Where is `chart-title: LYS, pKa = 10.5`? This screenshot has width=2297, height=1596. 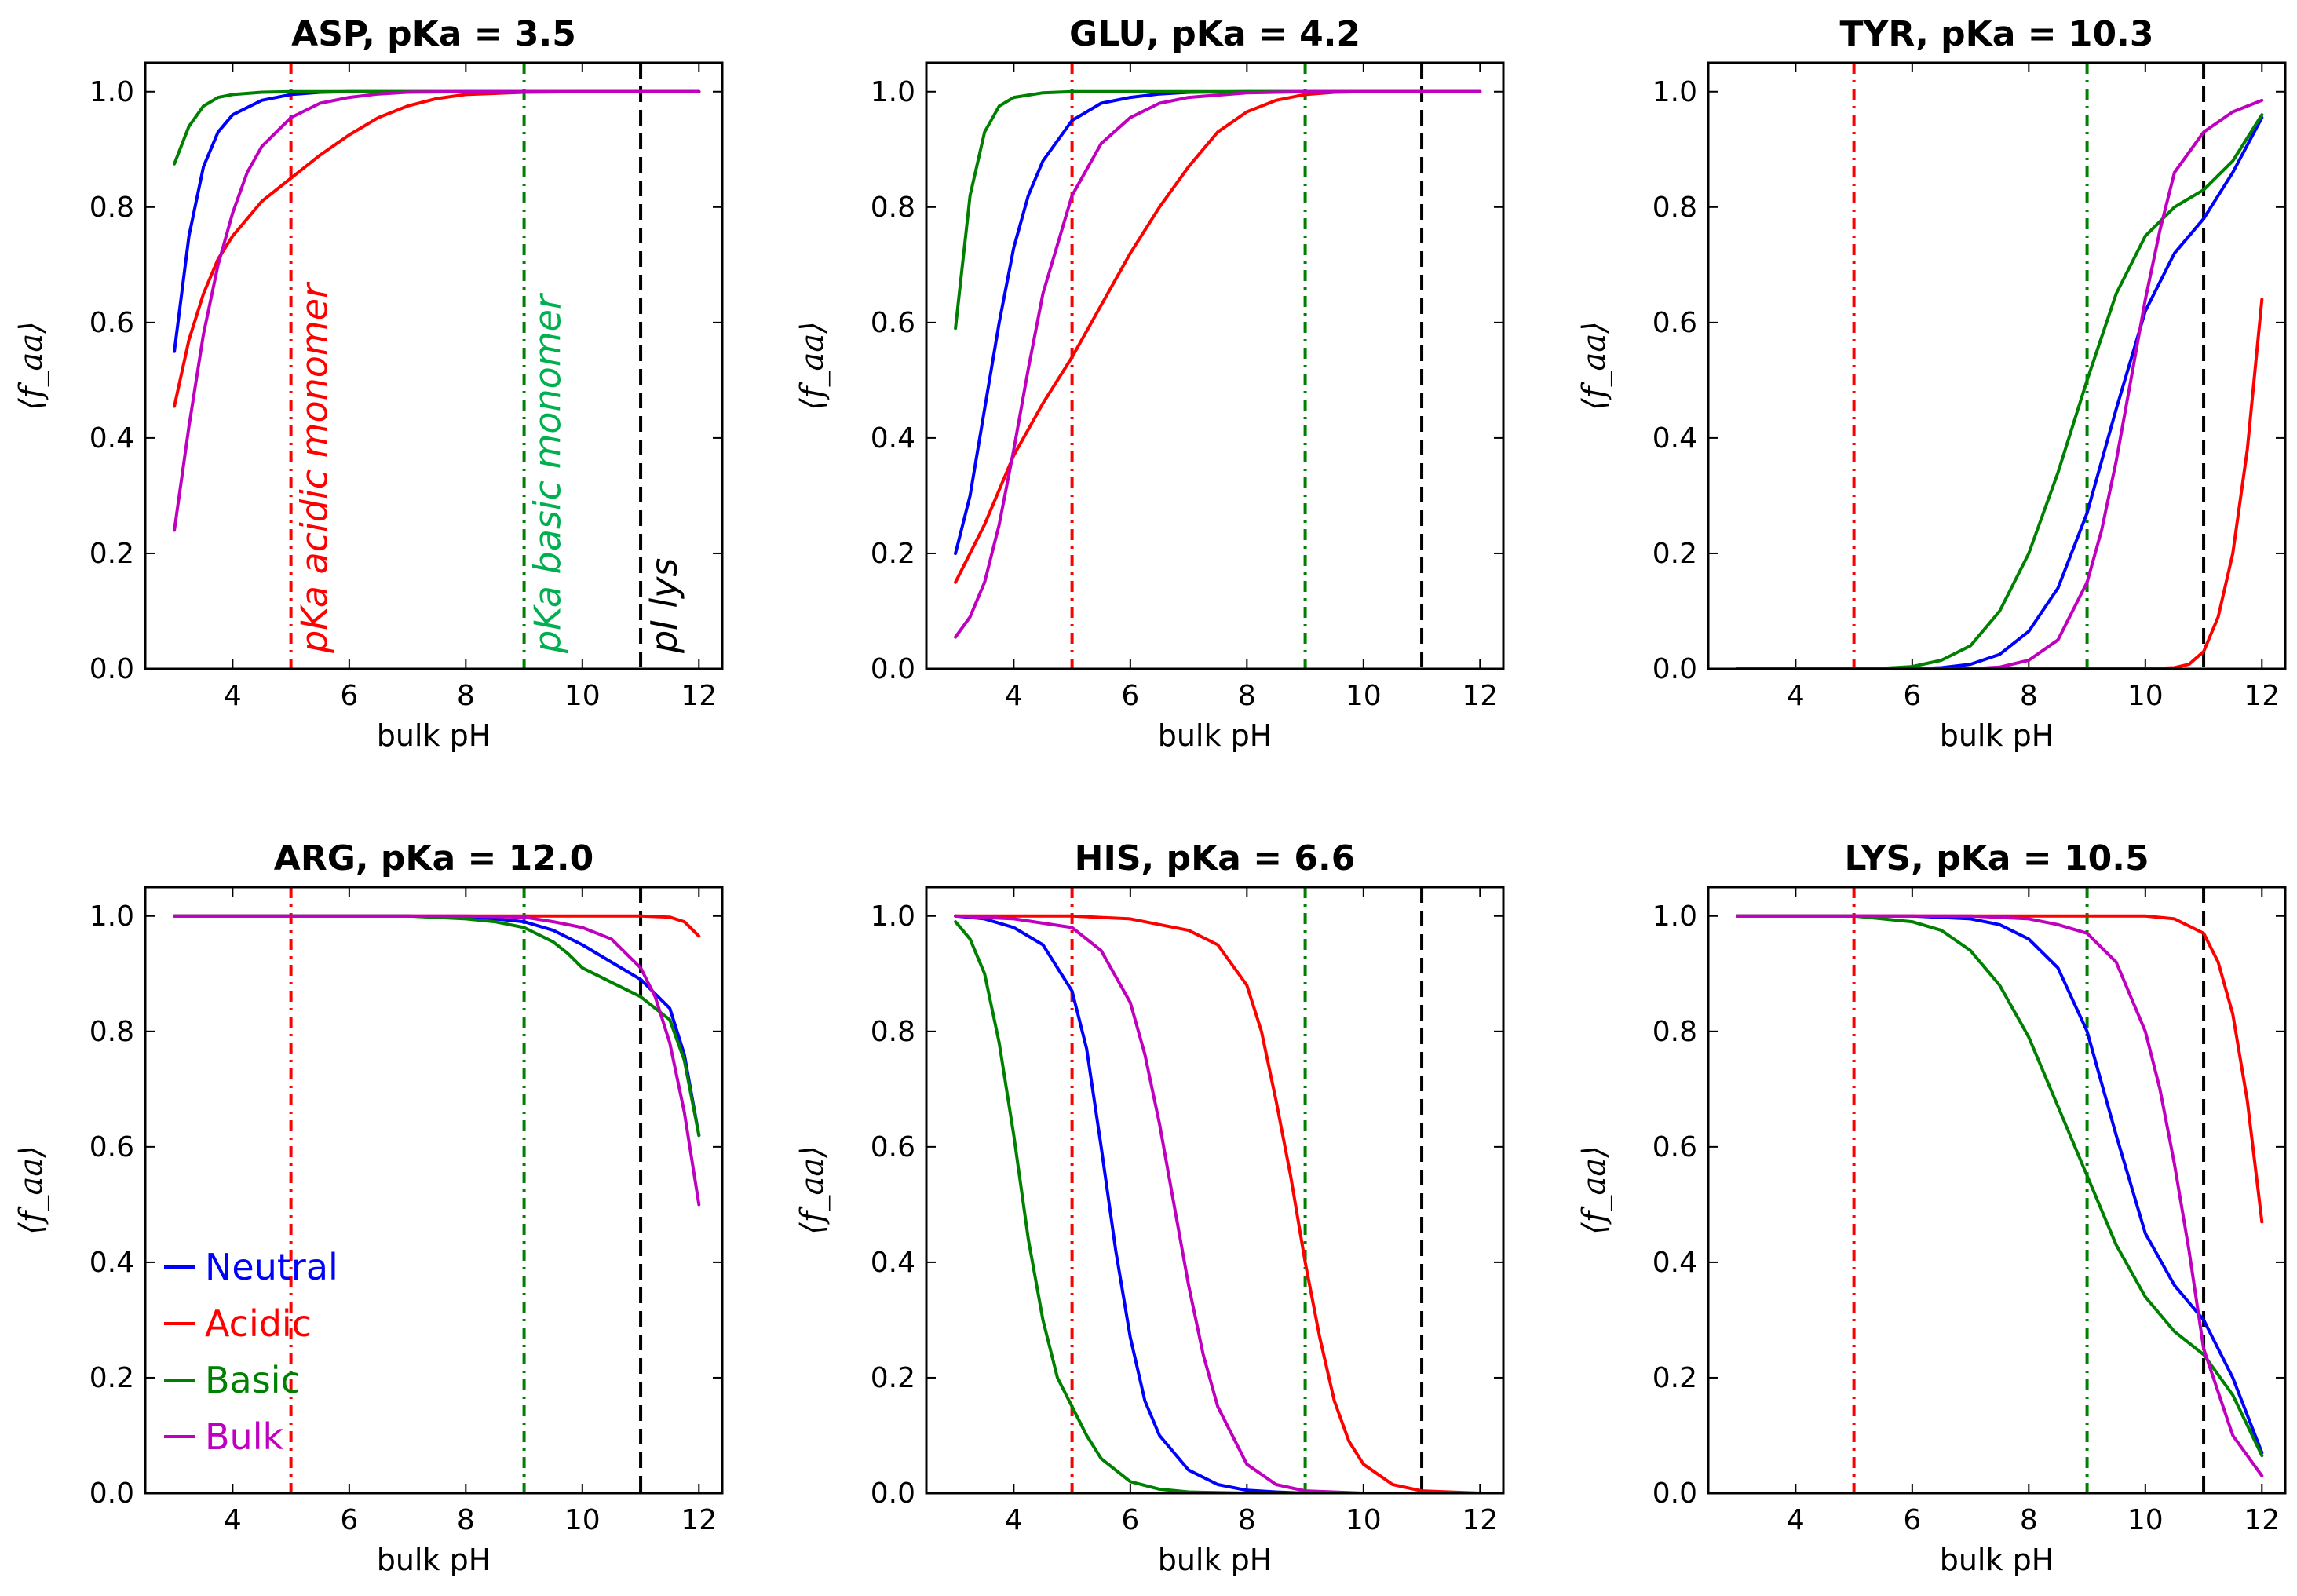 chart-title: LYS, pKa = 10.5 is located at coordinates (1996, 858).